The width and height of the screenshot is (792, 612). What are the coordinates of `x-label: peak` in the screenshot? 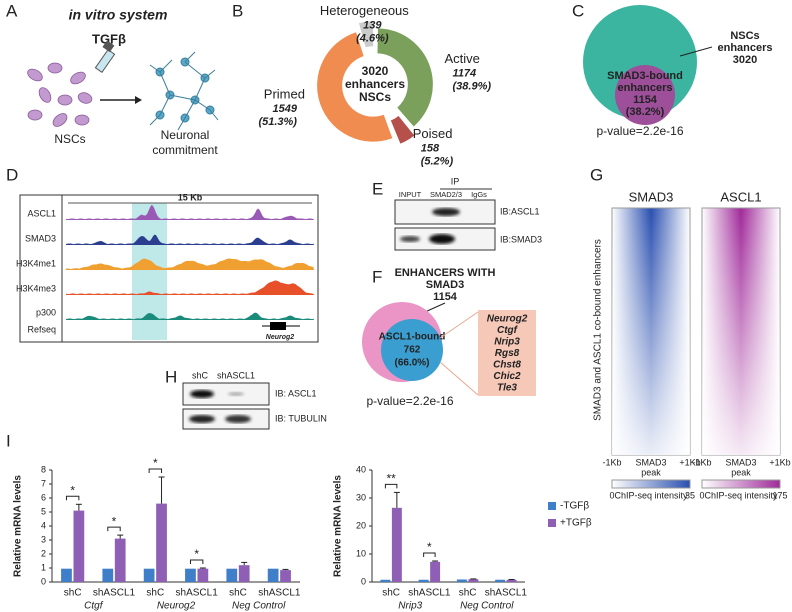 It's located at (741, 472).